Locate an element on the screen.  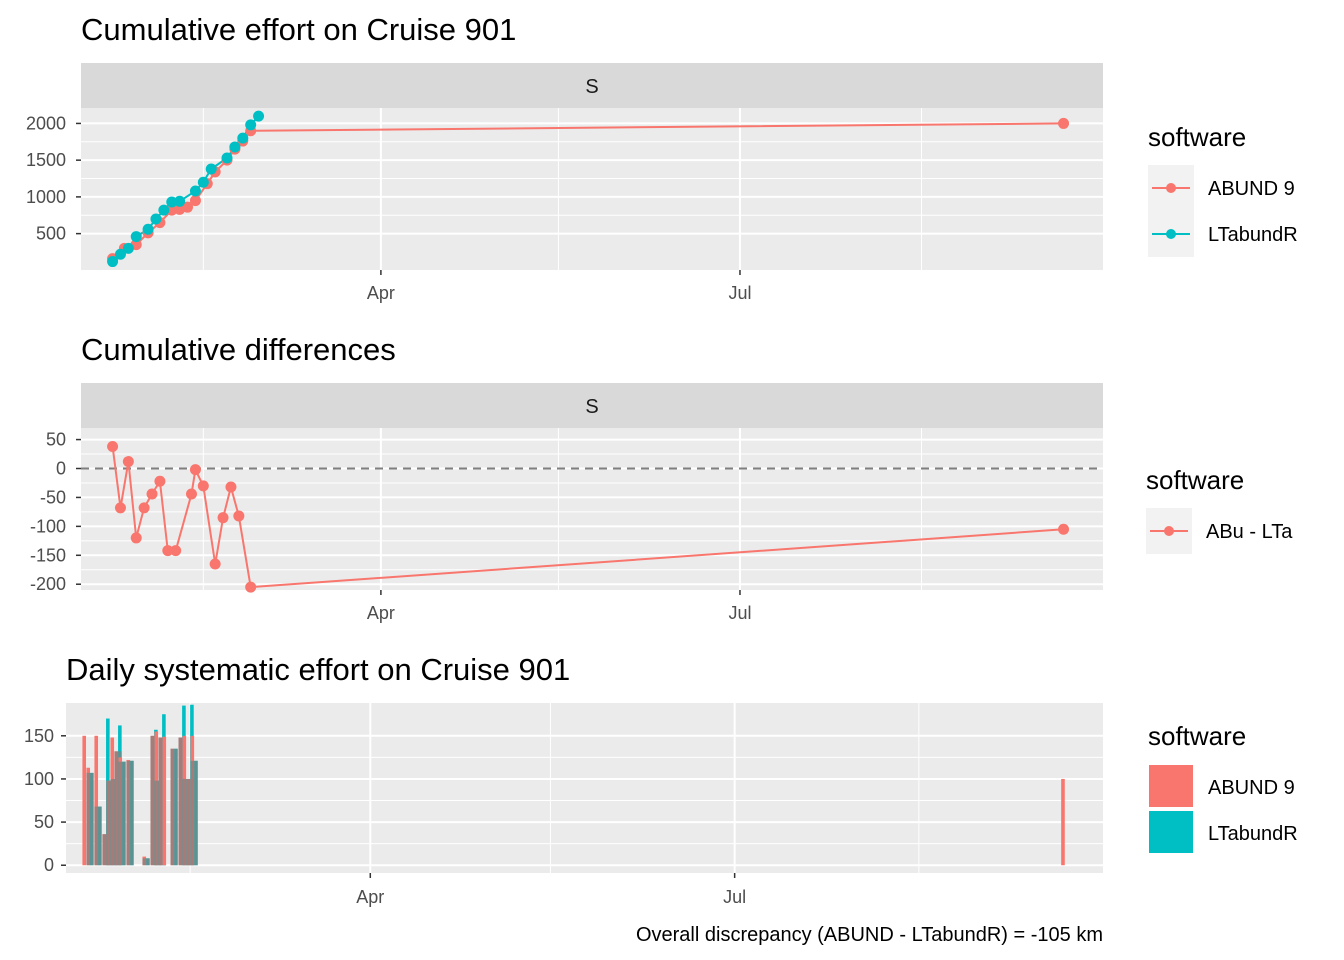
y-axis-effort: 500 1000 1500 2000 is located at coordinates (53, 178).